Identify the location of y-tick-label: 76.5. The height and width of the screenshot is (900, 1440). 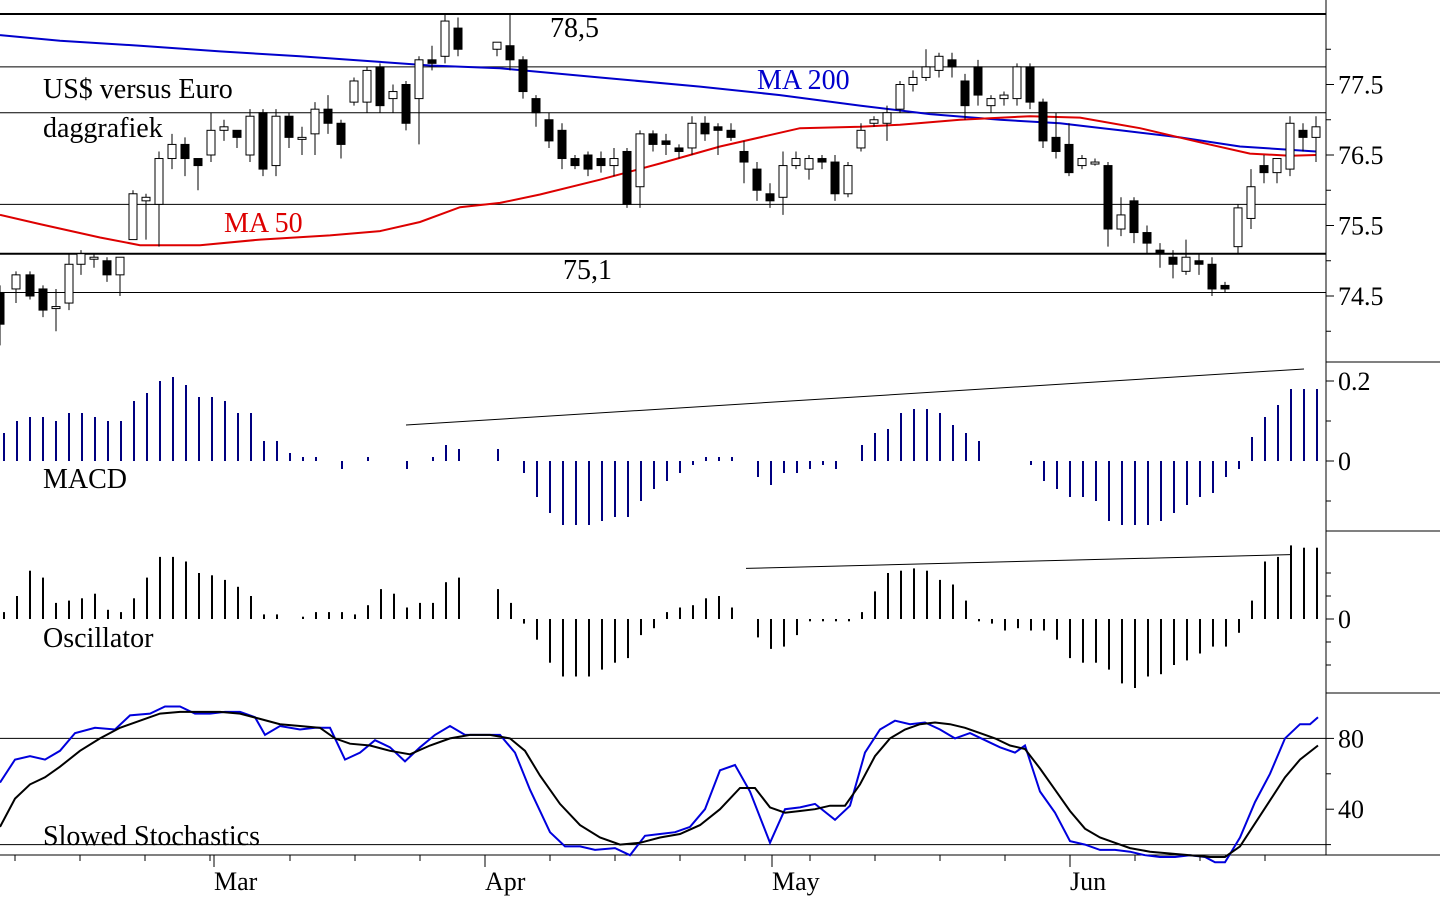
(1361, 155).